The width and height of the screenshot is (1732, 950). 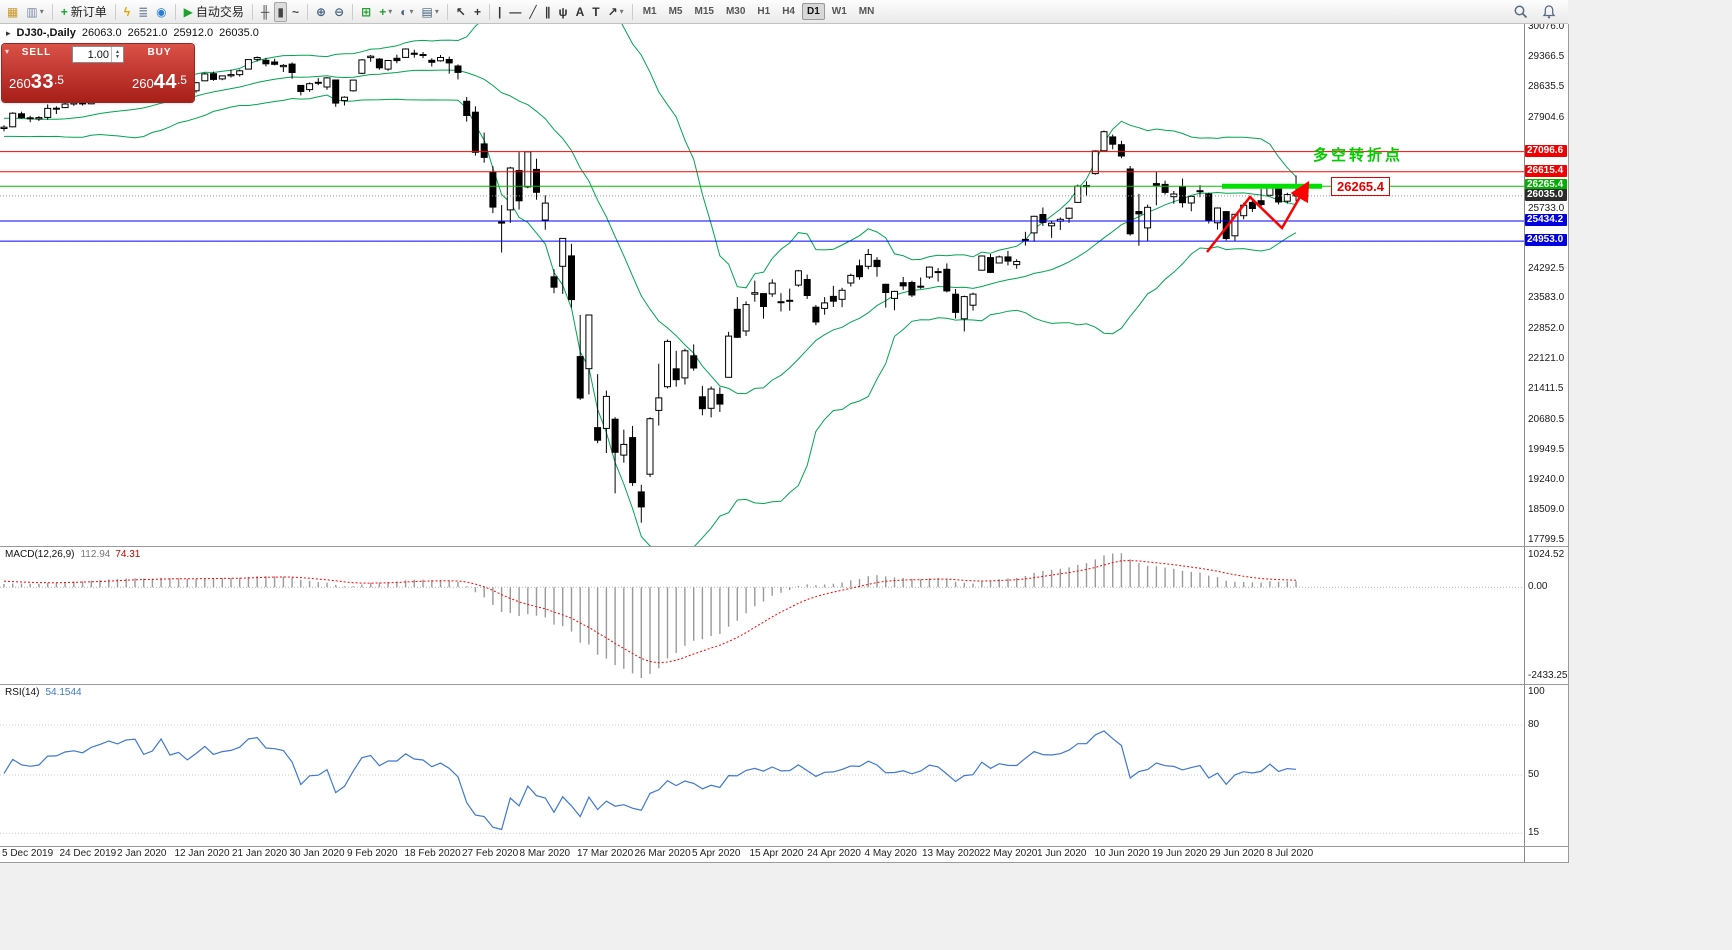 I want to click on high-value: 26521.0, so click(x=147, y=33).